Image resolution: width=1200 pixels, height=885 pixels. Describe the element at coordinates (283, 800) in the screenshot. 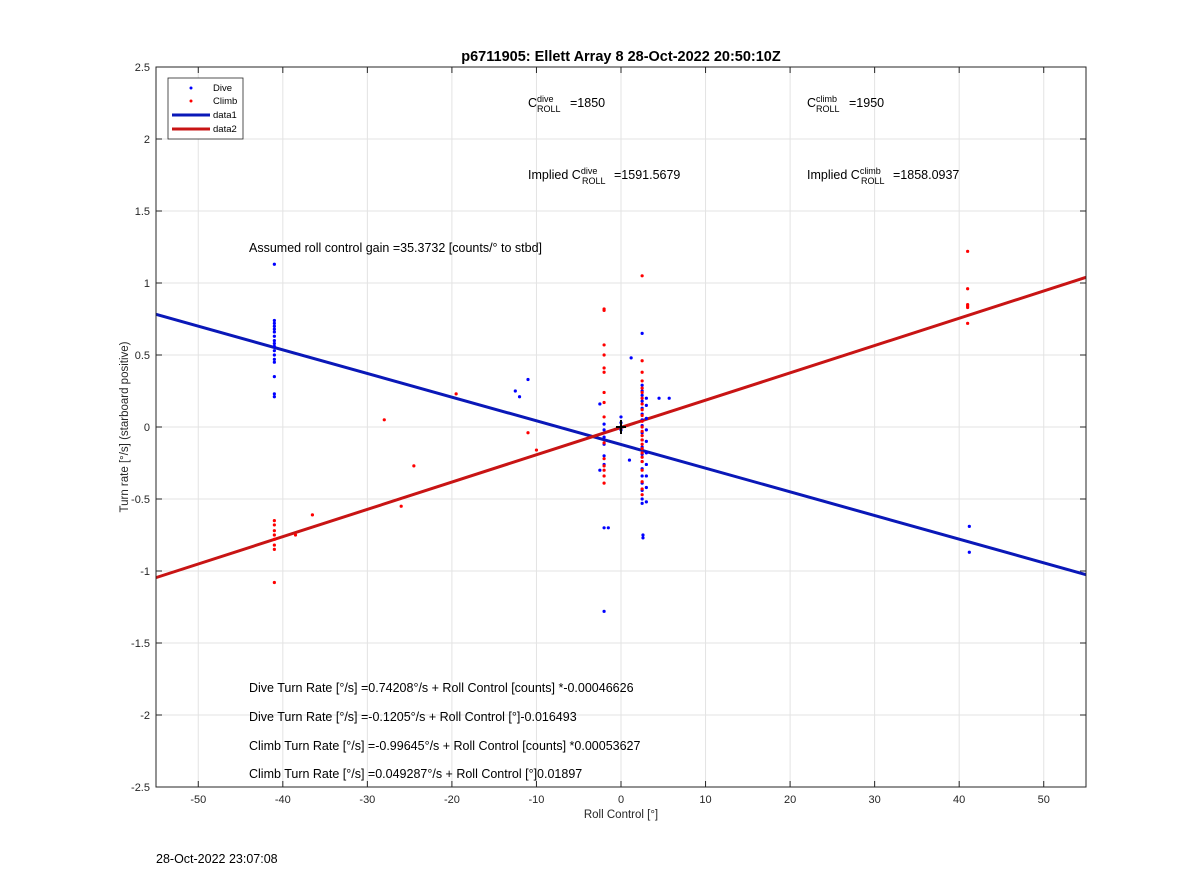

I see `x-tick-label: -40` at that location.